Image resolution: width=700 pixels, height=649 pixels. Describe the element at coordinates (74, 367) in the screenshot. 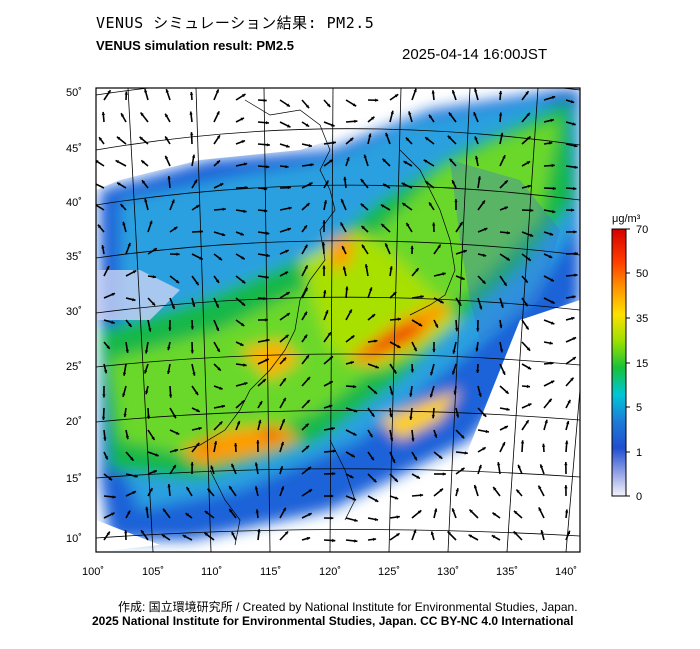

I see `lat-tick: 25˚` at that location.